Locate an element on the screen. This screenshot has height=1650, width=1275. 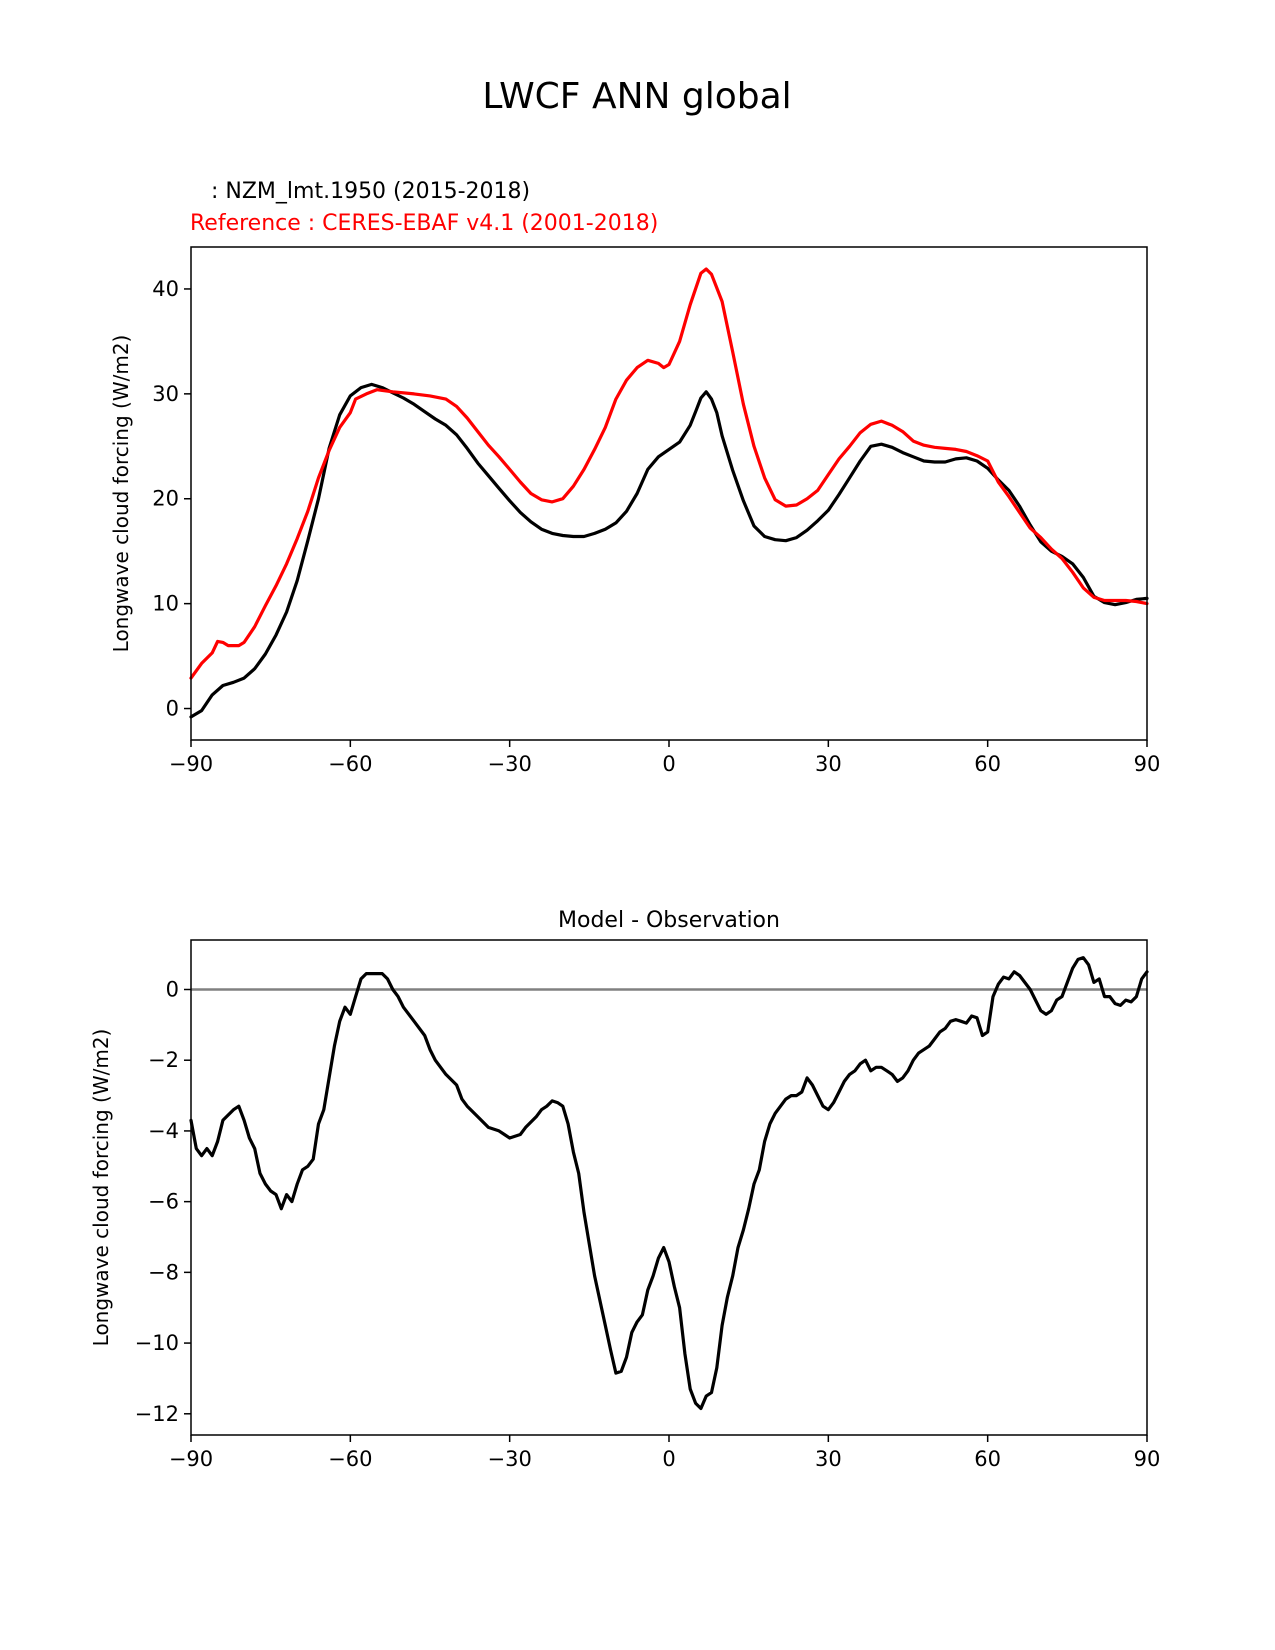
figure-title: LWCF ANN global is located at coordinates (636, 96).